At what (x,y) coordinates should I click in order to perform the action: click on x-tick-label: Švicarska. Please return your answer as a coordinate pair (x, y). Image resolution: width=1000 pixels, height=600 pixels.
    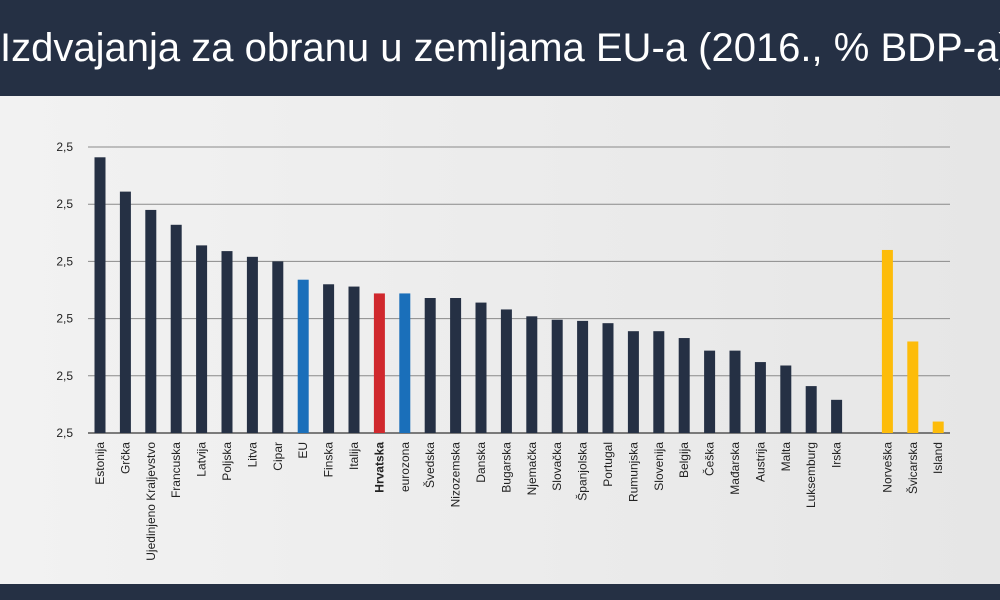
    Looking at the image, I should click on (912, 468).